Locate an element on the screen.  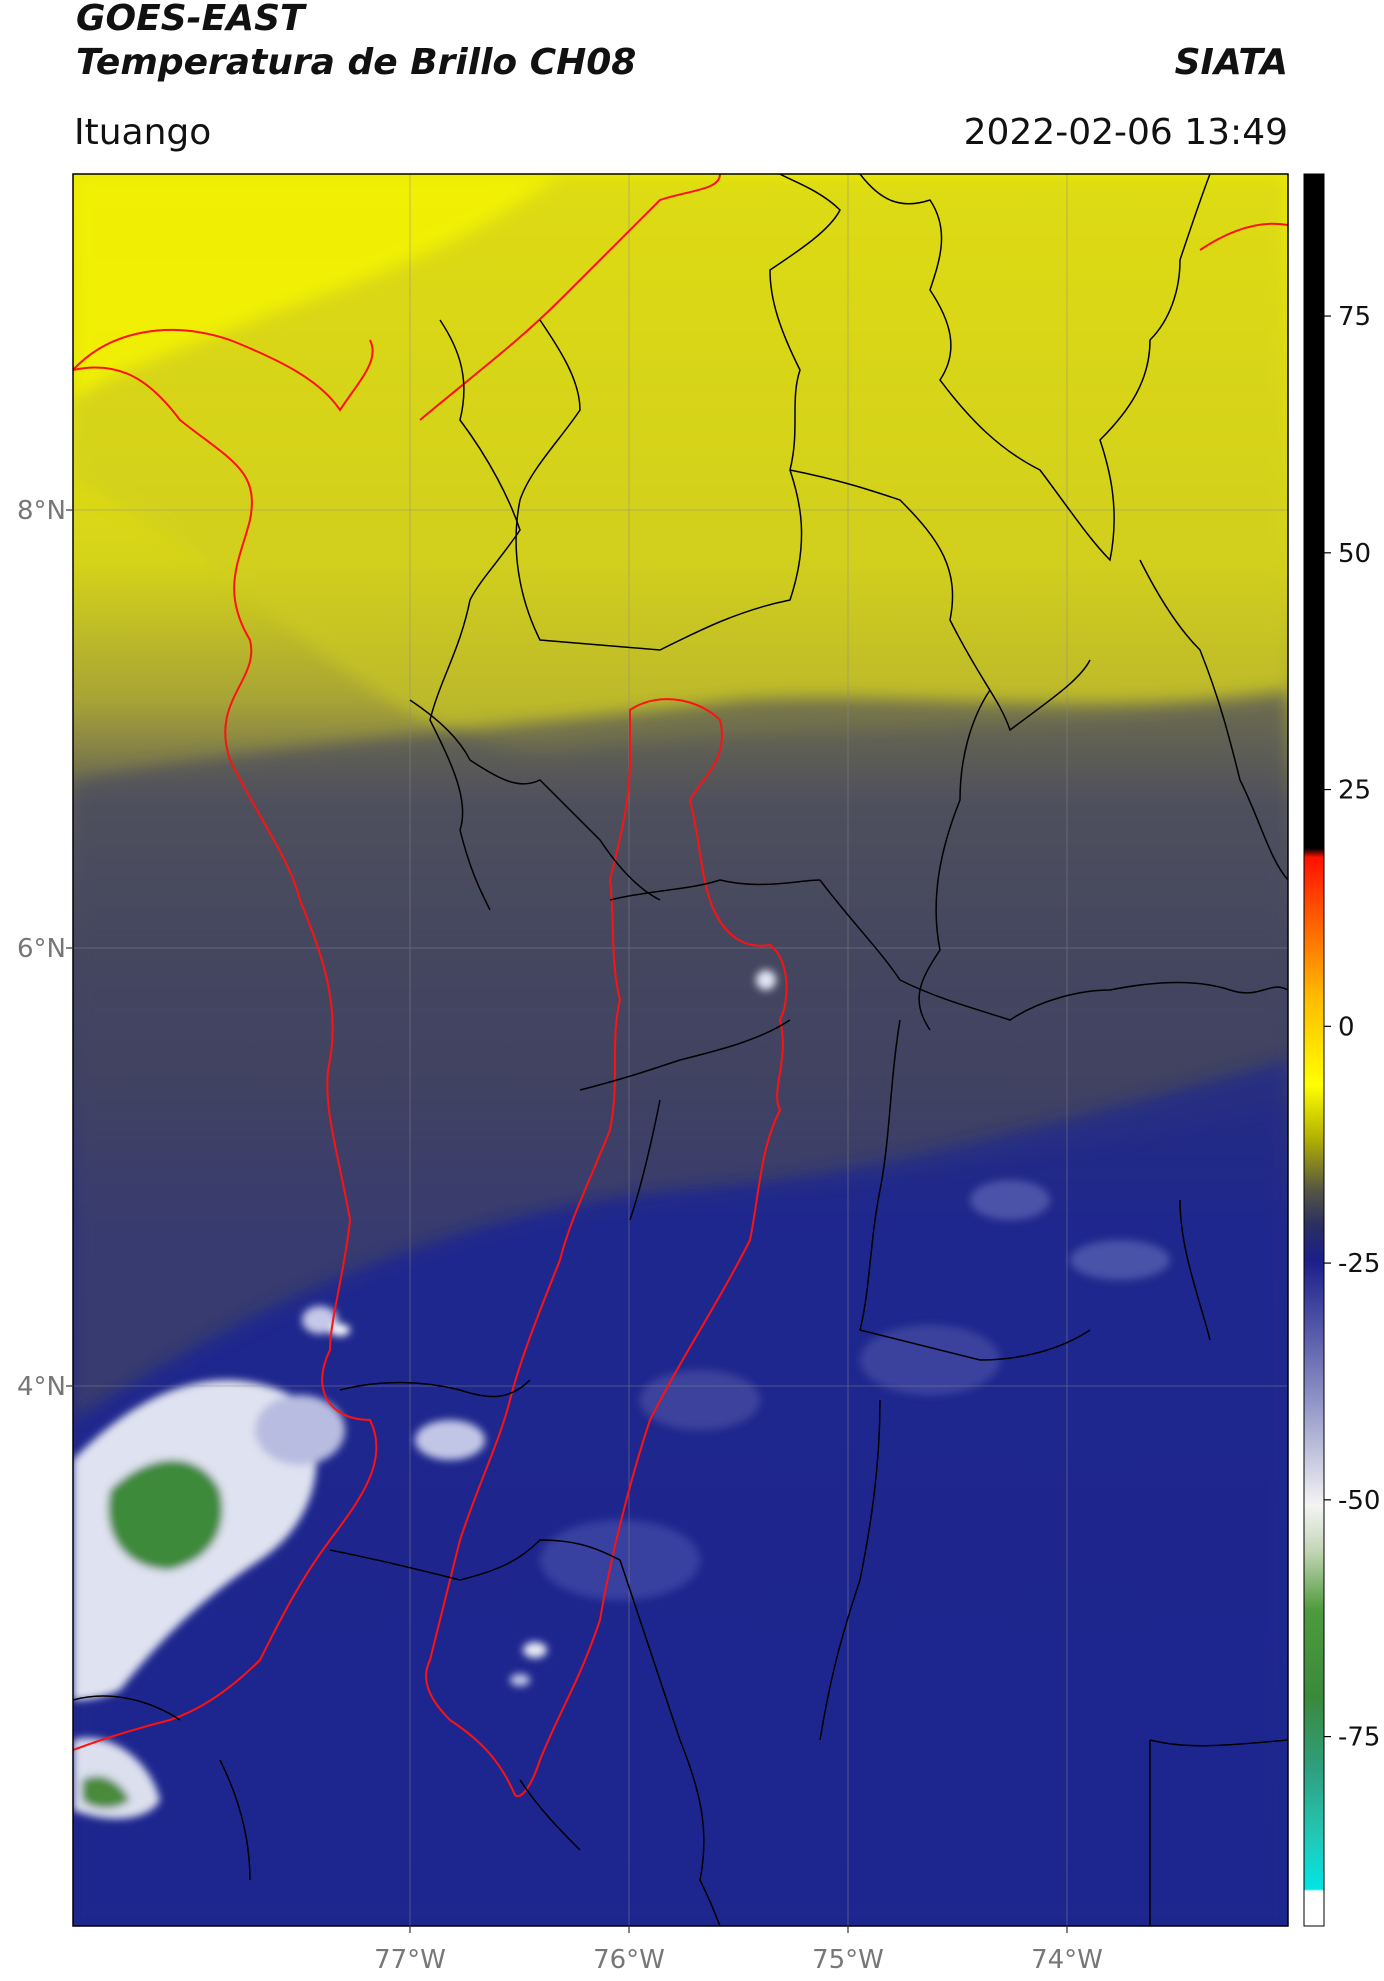
organization-label: SIATA is located at coordinates (1231, 62).